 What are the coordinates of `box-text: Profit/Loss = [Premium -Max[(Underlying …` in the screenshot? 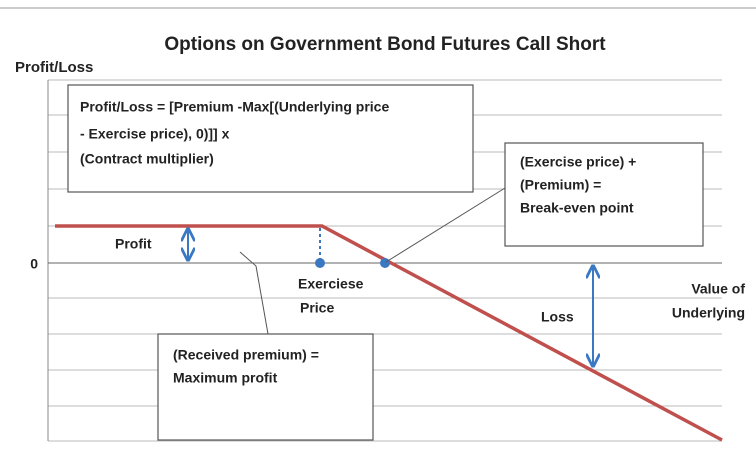 It's located at (234, 107).